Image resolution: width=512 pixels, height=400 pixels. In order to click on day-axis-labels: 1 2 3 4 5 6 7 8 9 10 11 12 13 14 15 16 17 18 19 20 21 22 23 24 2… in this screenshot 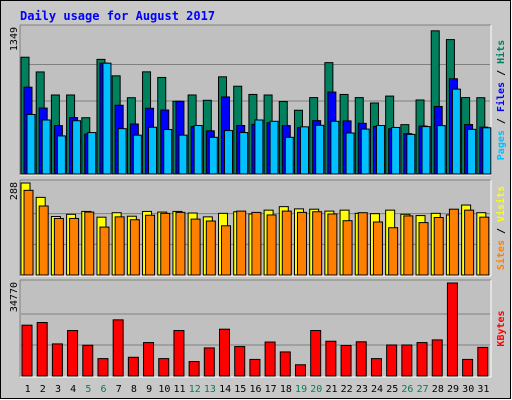, I will do `click(257, 389)`.